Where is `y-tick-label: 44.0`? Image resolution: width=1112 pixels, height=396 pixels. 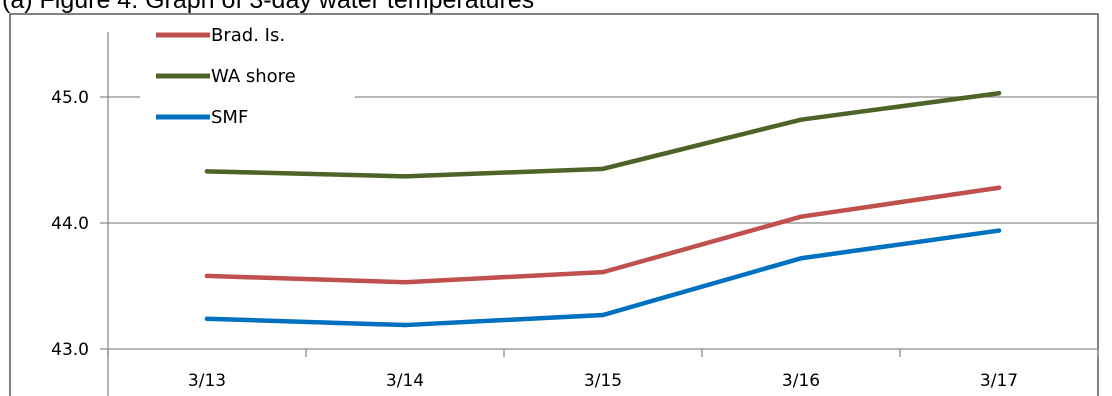
y-tick-label: 44.0 is located at coordinates (70, 224).